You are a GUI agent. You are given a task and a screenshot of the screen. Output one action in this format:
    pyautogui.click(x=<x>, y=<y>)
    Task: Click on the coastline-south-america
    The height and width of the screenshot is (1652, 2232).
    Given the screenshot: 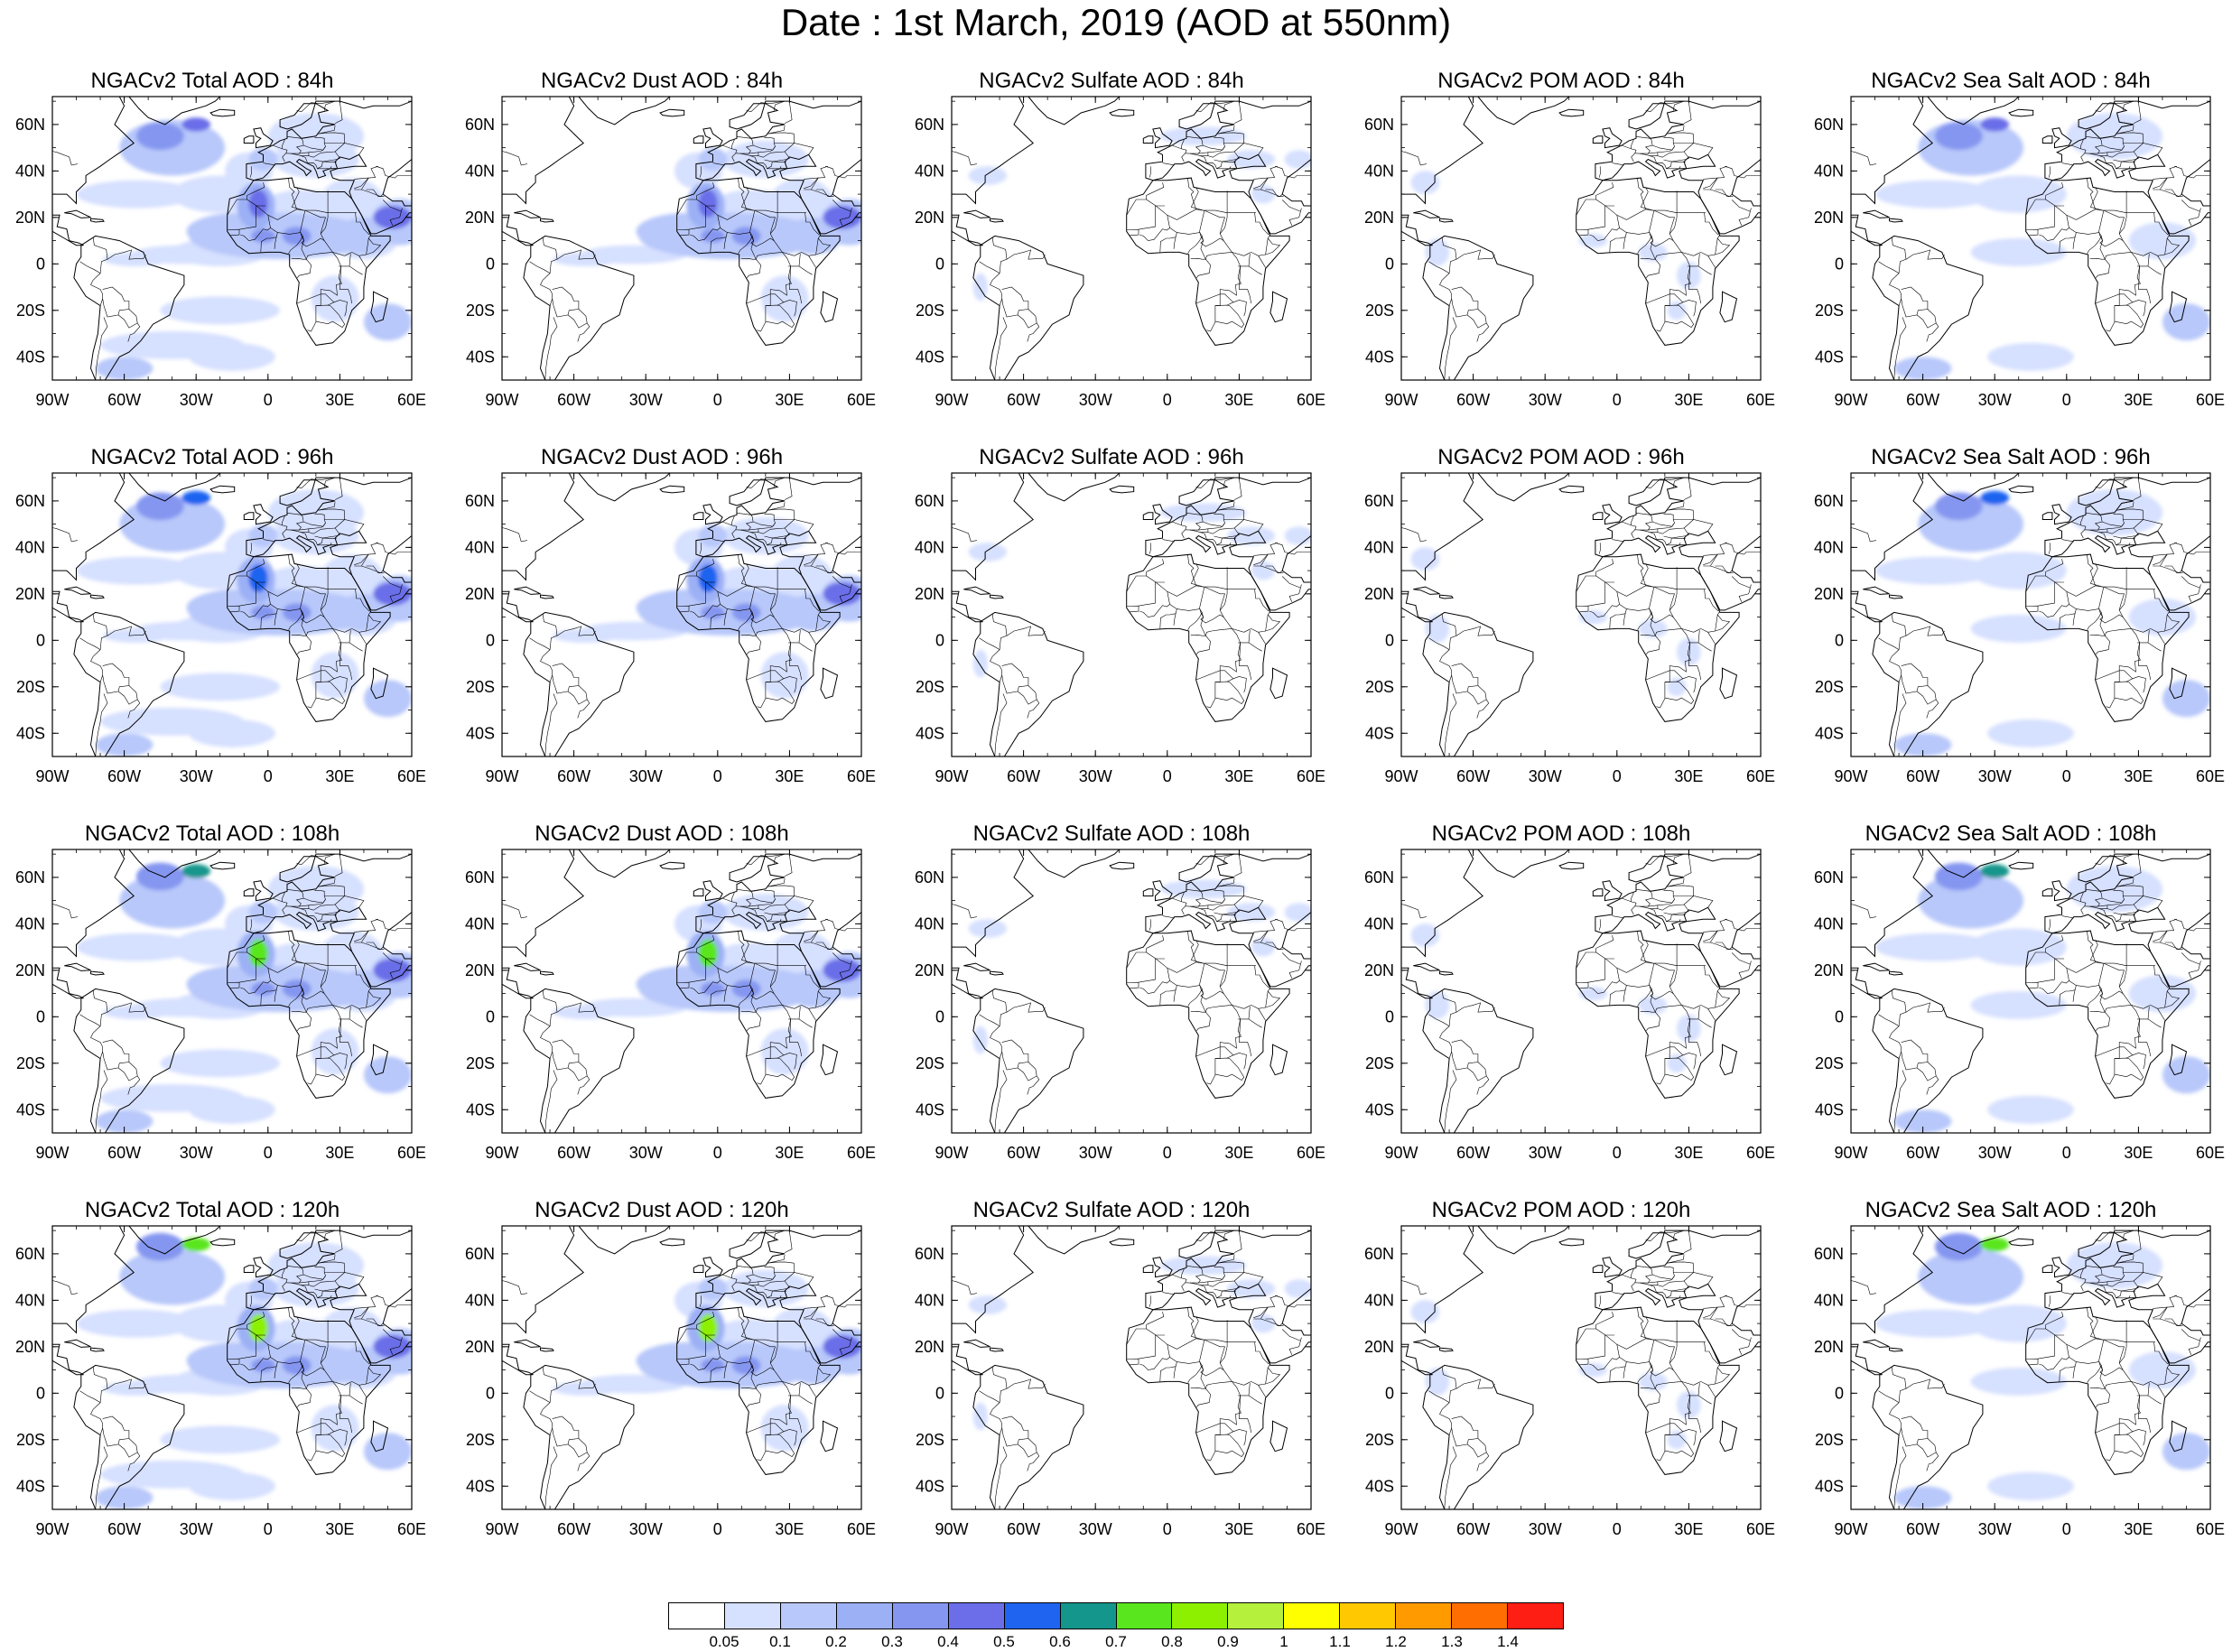 What is the action you would take?
    pyautogui.click(x=1478, y=1436)
    